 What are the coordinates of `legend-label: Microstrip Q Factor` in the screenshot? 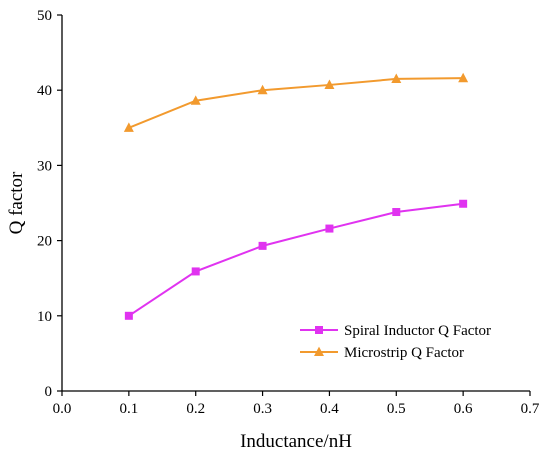 It's located at (404, 353).